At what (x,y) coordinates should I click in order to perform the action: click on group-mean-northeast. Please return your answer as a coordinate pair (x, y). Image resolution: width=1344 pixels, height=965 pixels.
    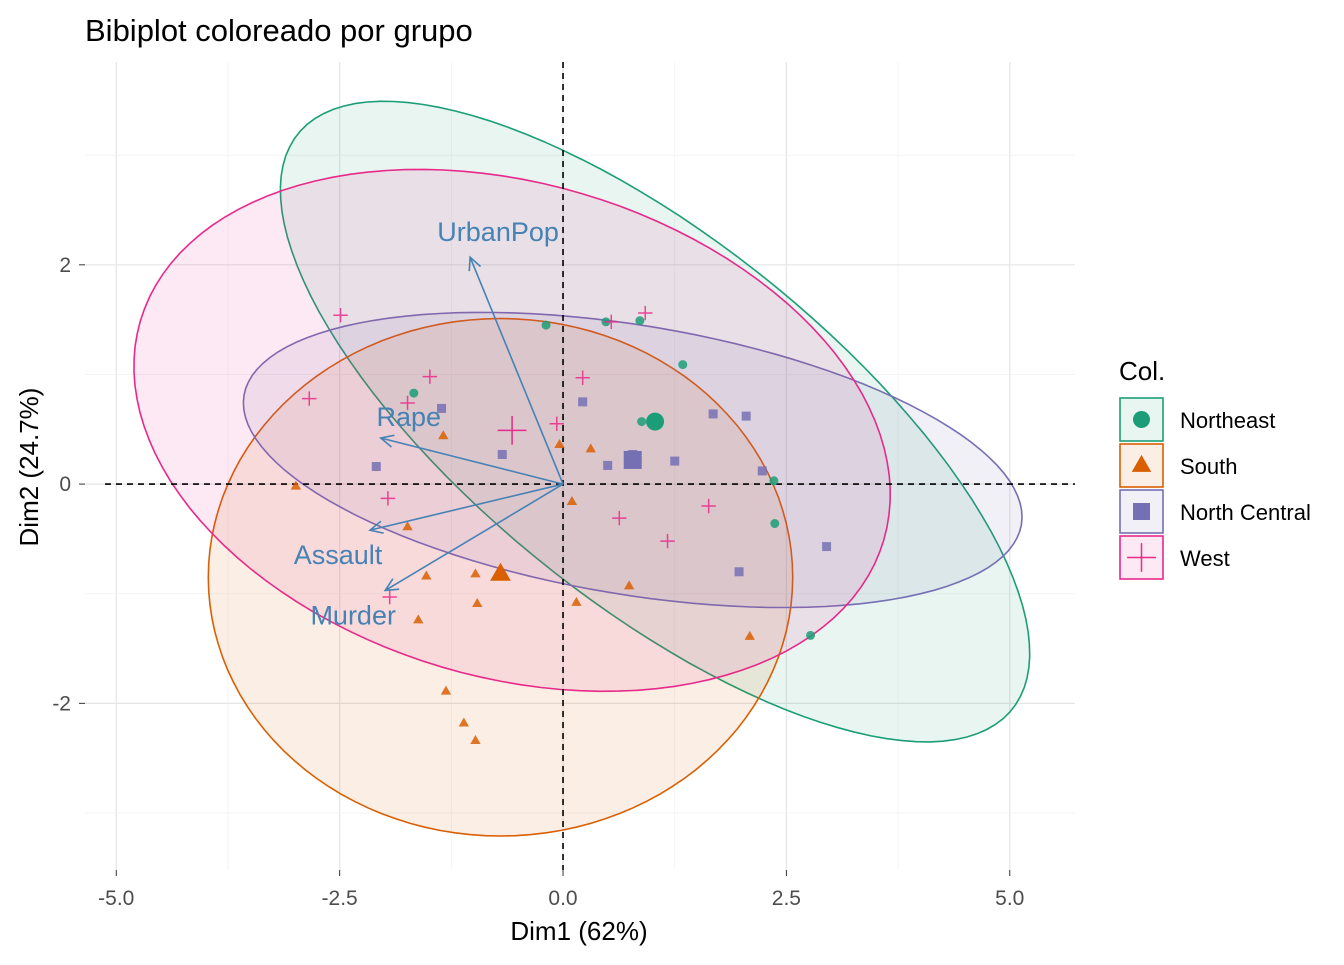
    Looking at the image, I should click on (655, 421).